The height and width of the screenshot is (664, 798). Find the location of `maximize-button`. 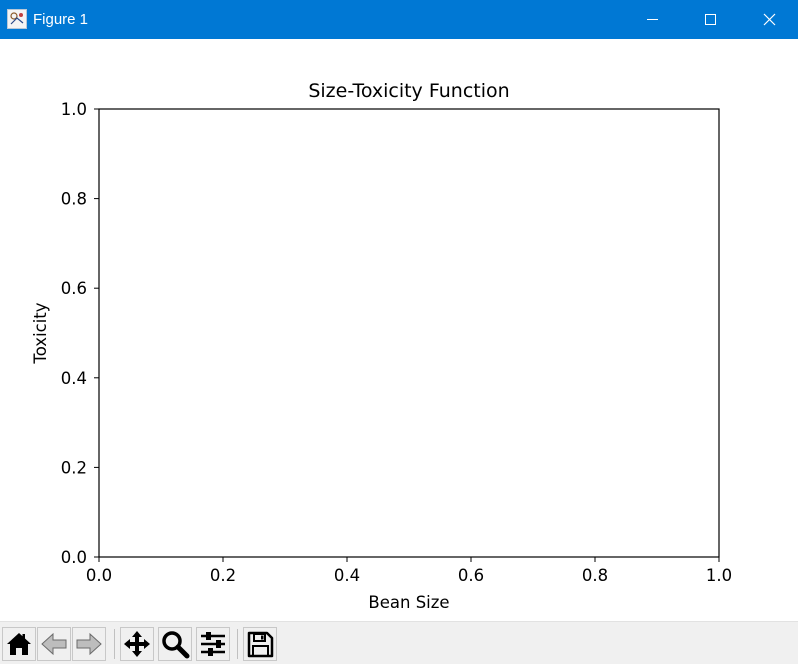

maximize-button is located at coordinates (710, 19).